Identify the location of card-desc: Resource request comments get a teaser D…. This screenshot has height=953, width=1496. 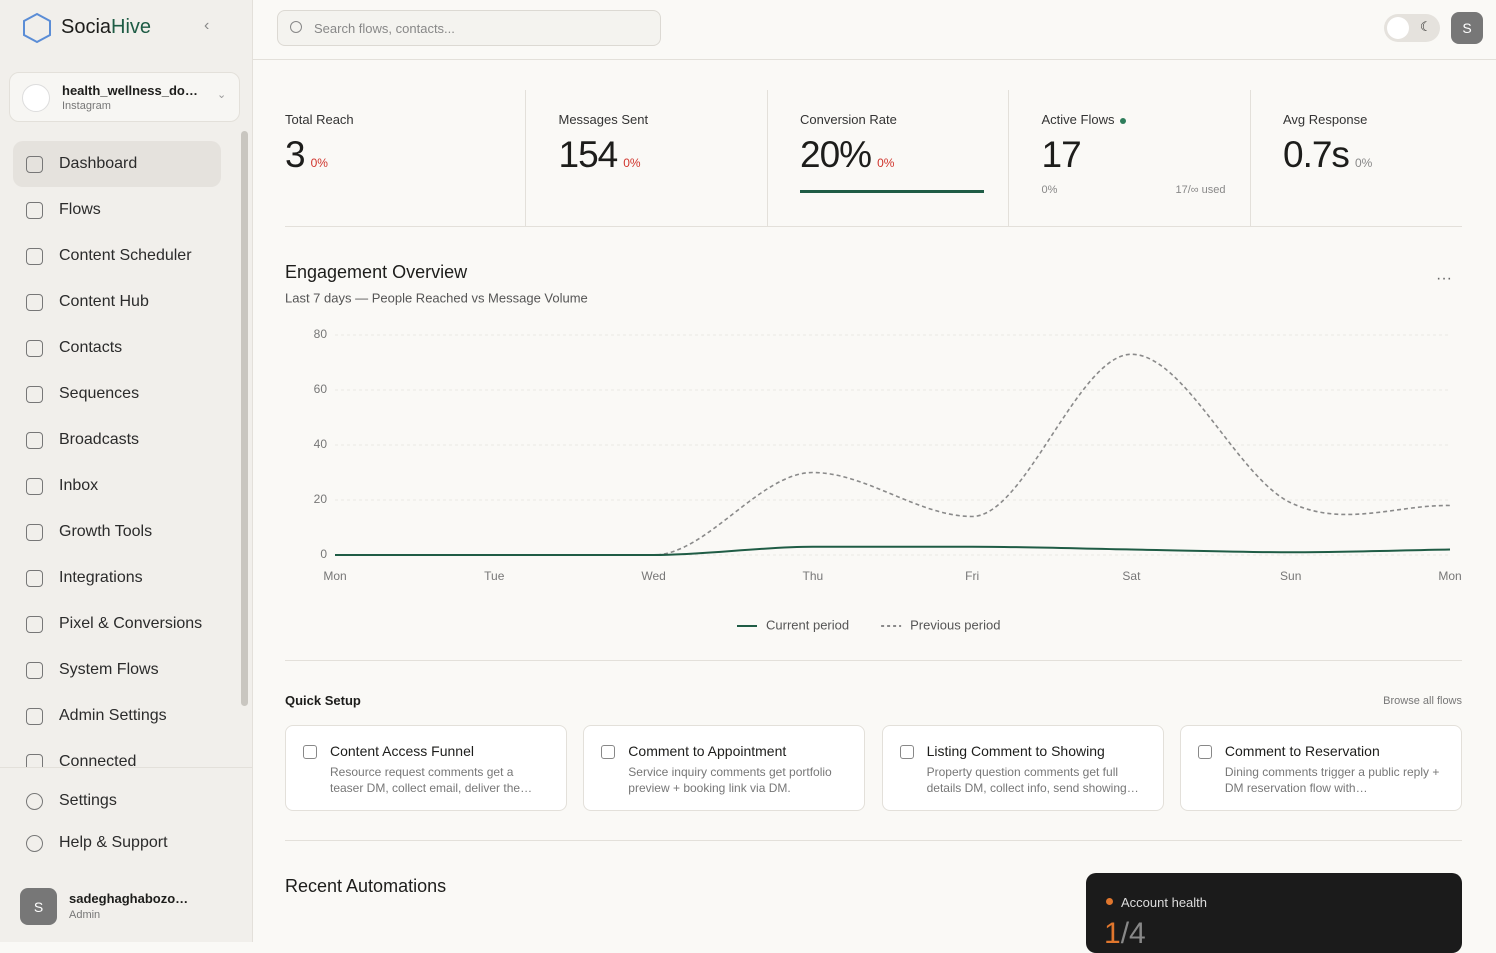
(431, 780).